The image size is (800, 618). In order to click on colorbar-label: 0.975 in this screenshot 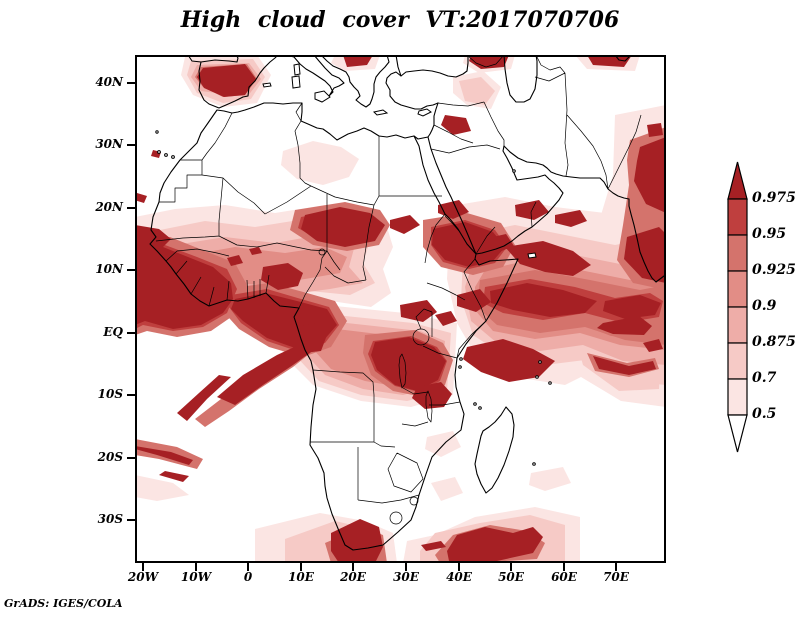, I will do `click(774, 198)`.